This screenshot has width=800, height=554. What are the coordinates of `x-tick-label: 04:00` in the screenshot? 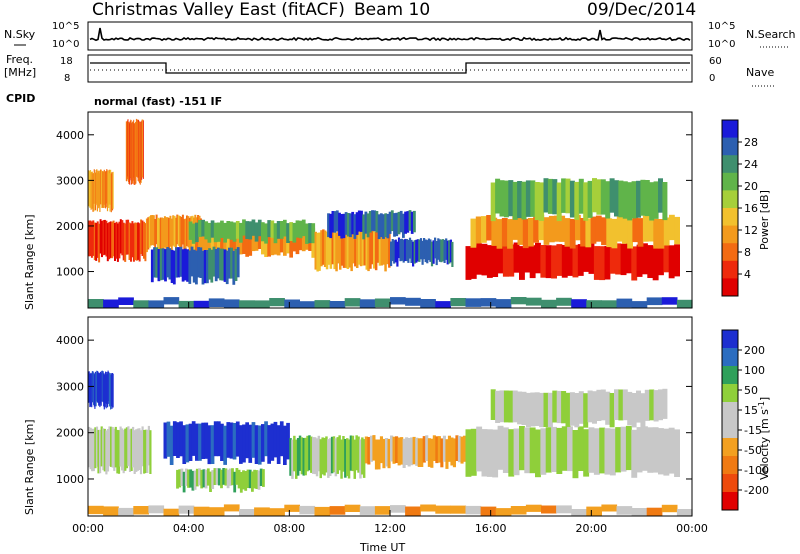 It's located at (189, 528).